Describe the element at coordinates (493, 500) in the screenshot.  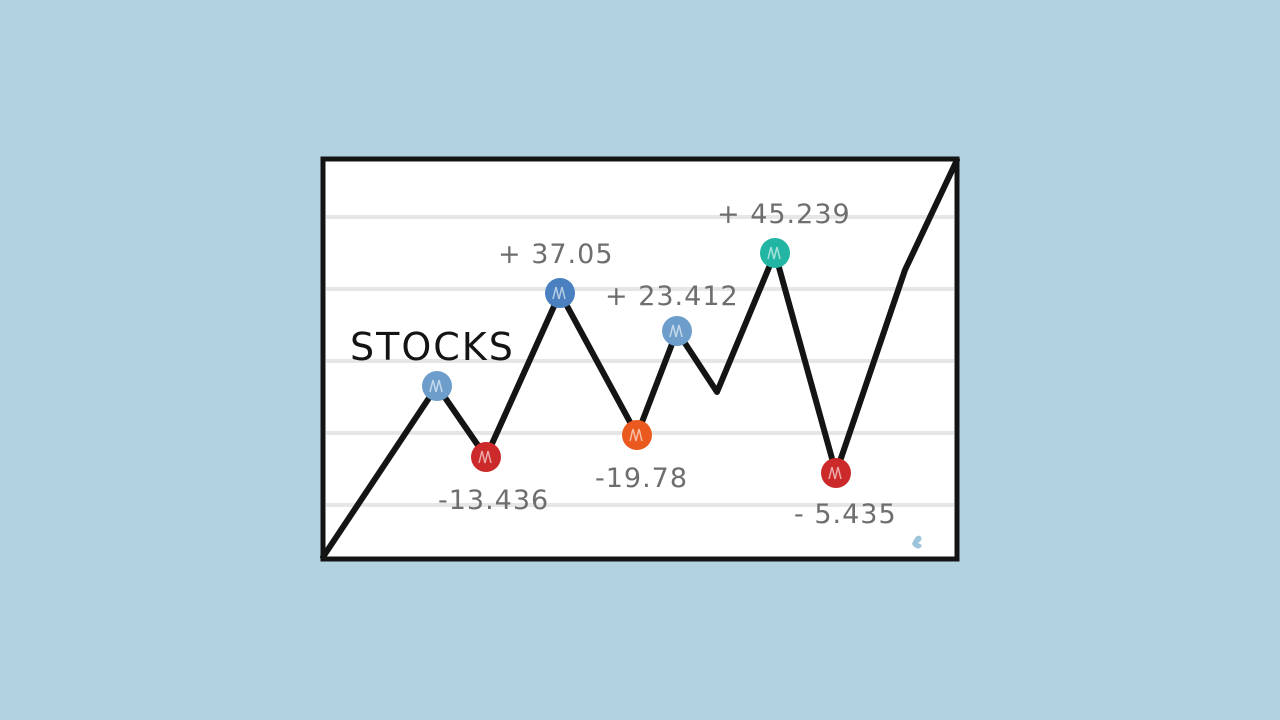
I see `data-point-label: -13.436` at that location.